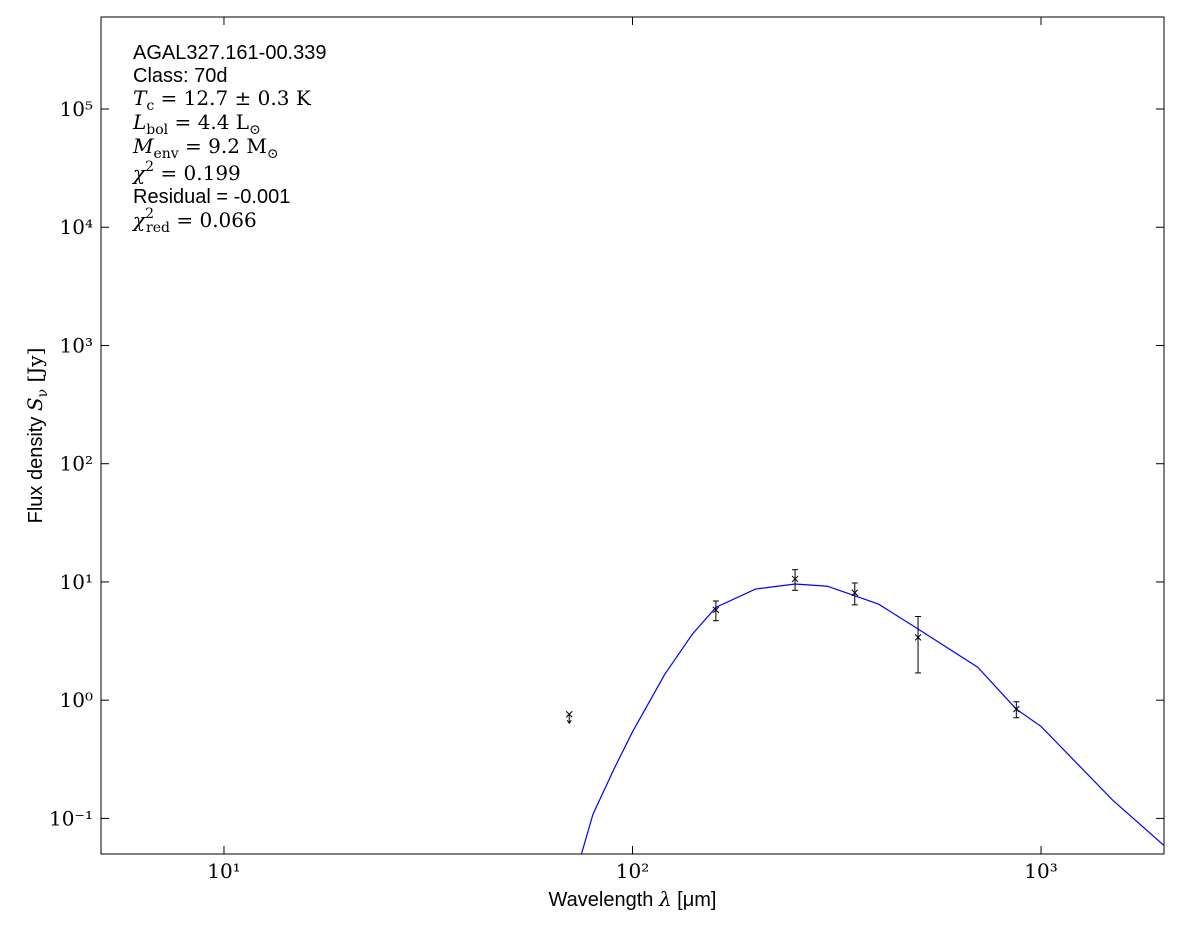 The width and height of the screenshot is (1200, 933). I want to click on x-label-text: Wavelength, so click(604, 900).